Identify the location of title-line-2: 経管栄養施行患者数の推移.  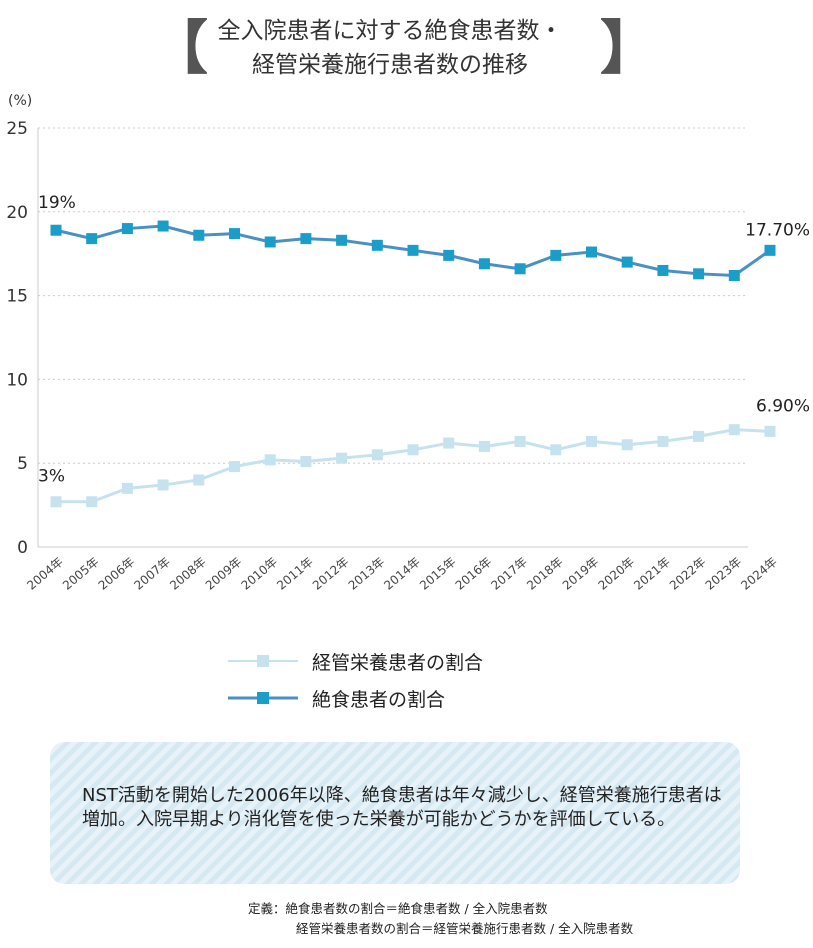
(390, 65).